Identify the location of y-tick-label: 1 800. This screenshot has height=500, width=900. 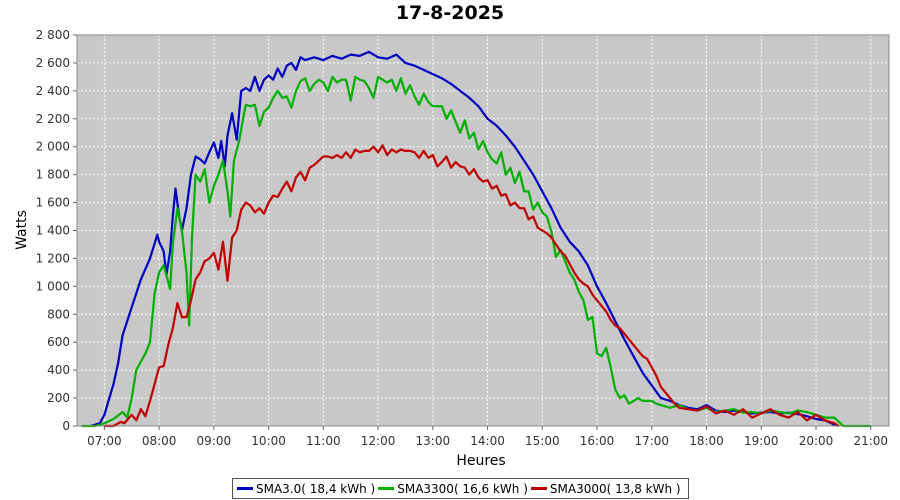
(53, 175).